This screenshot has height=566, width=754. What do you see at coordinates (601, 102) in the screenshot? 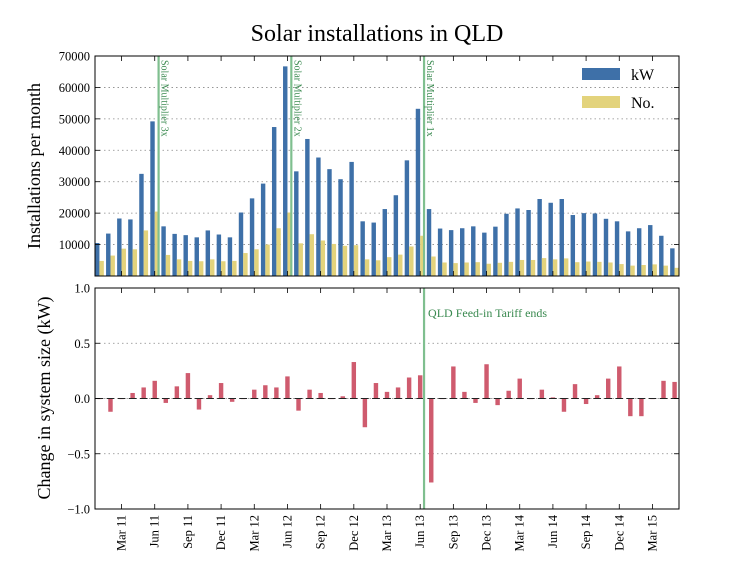
I see `legend-no-swatch` at bounding box center [601, 102].